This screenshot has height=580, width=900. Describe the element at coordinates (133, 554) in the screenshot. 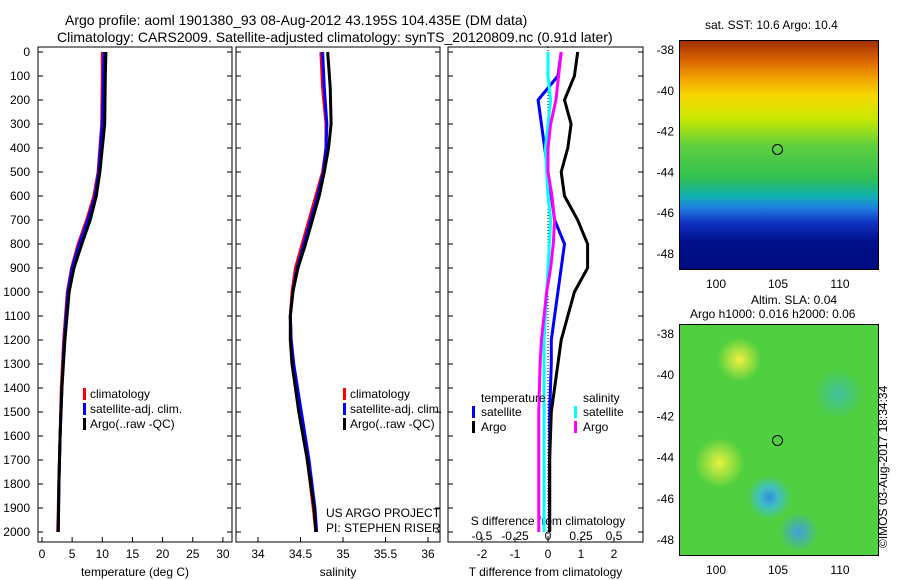

I see `x-tick-label: 15` at that location.